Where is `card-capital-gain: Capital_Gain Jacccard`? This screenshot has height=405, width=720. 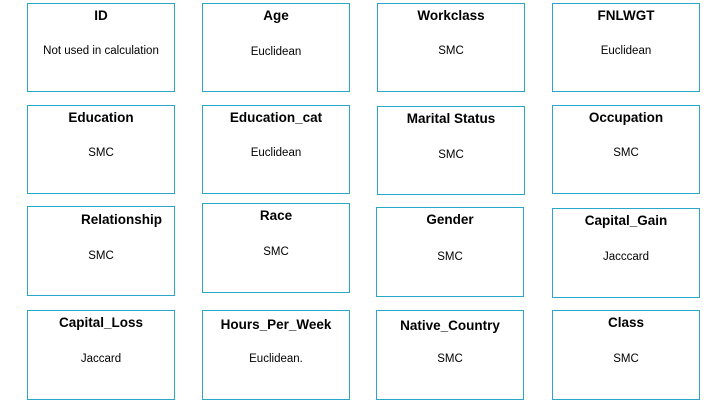 card-capital-gain: Capital_Gain Jacccard is located at coordinates (626, 253).